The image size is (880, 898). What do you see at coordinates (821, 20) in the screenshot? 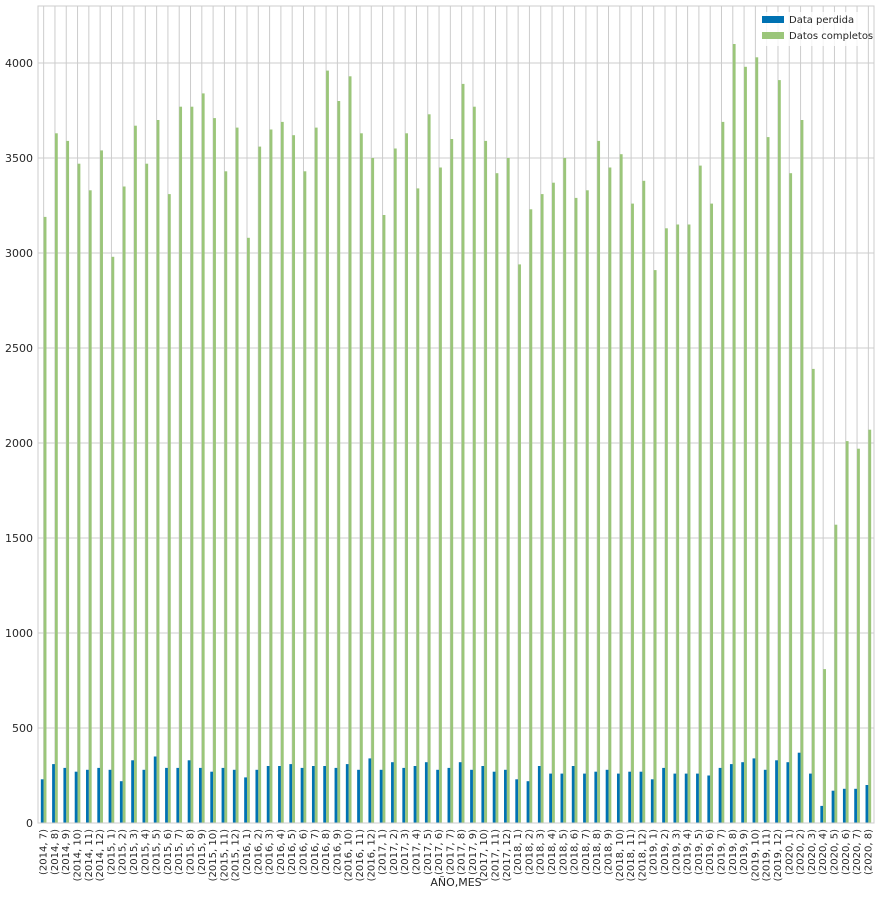
I see `legend-label-data-perdida: Data perdida` at bounding box center [821, 20].